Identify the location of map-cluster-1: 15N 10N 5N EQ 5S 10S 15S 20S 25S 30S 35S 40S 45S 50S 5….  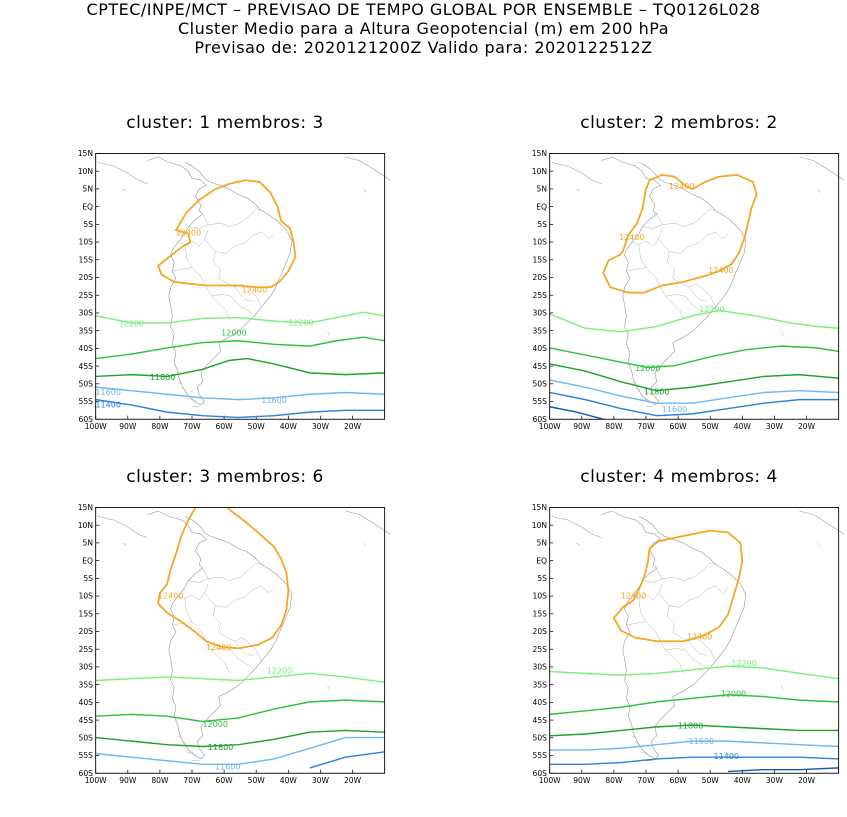
(234, 290).